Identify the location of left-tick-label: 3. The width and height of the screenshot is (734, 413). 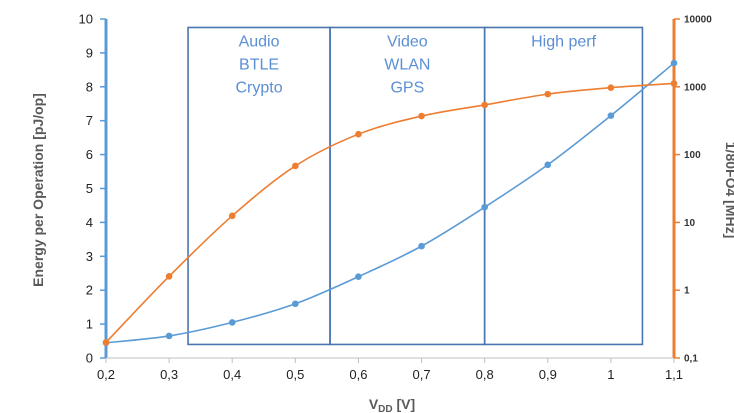
(89, 256).